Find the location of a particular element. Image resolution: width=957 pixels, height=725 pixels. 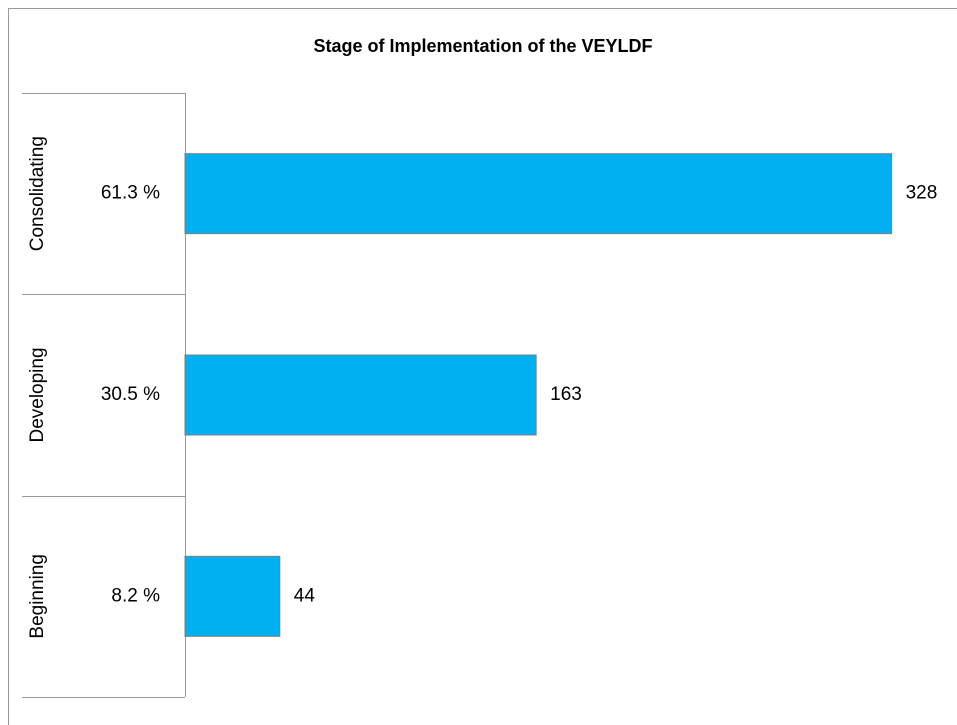

category-label: Developing is located at coordinates (37, 394).